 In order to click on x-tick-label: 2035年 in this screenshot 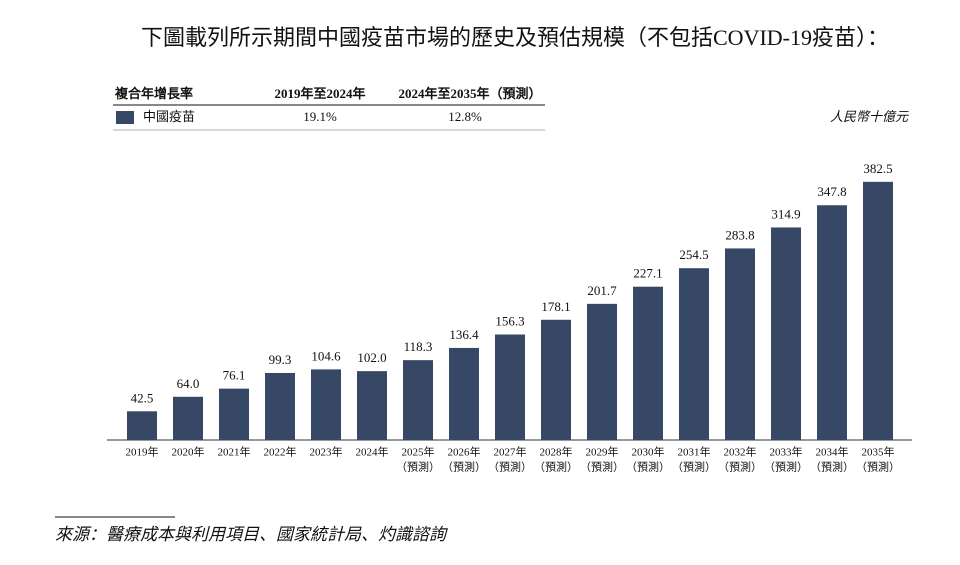, I will do `click(878, 452)`.